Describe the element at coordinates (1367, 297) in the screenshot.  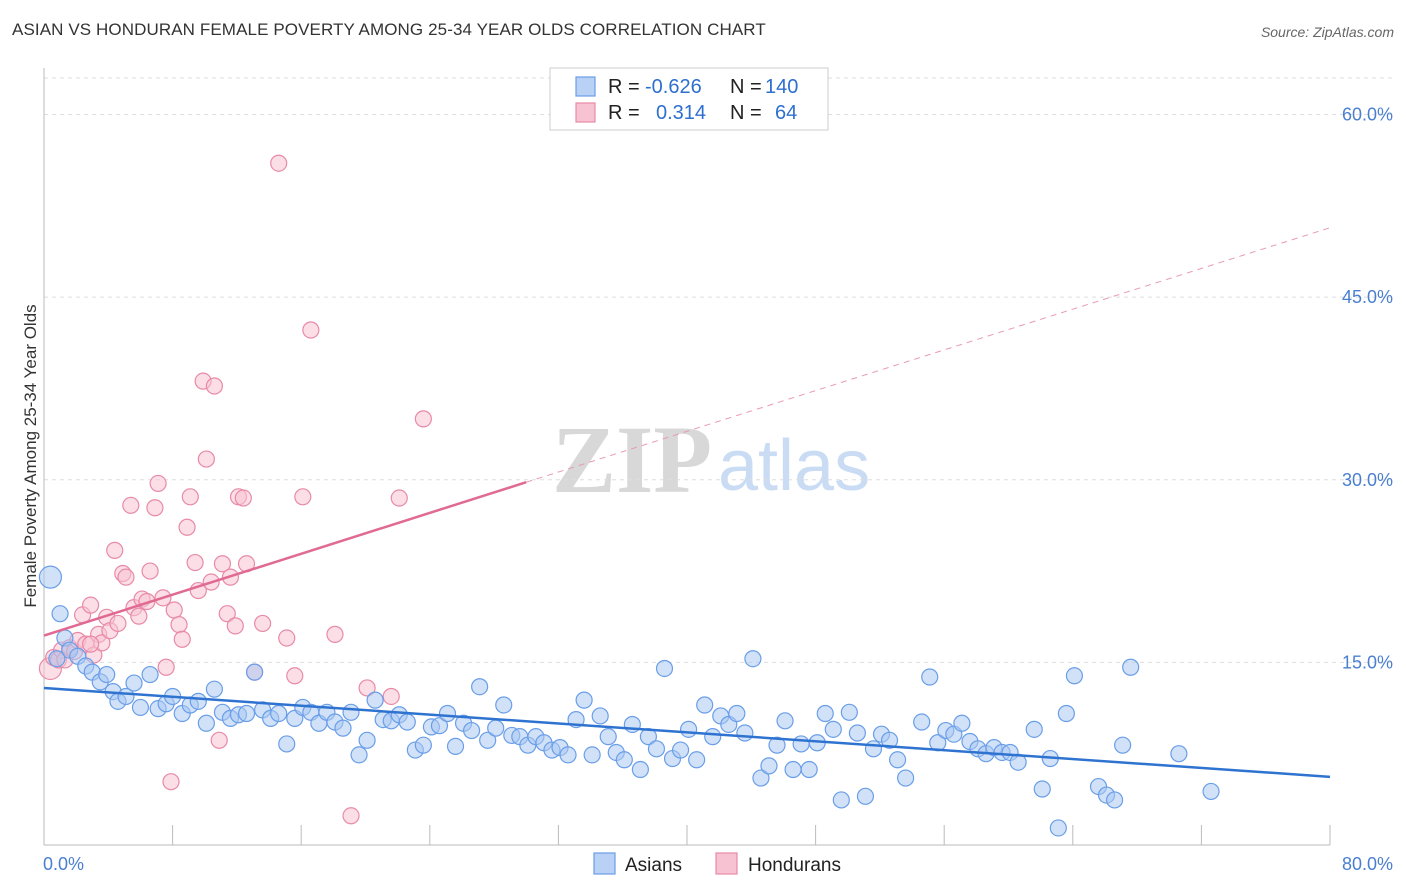
I see `y-tick-label: 45.0%` at that location.